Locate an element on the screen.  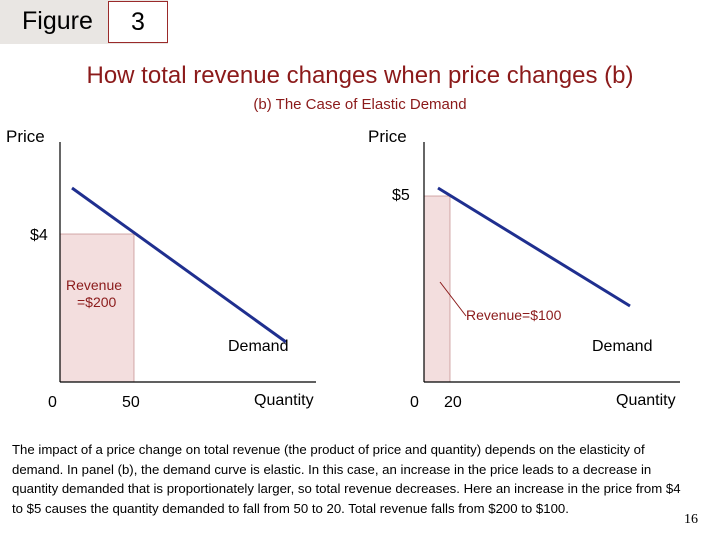
right-revenue-leader is located at coordinates (453, 299).